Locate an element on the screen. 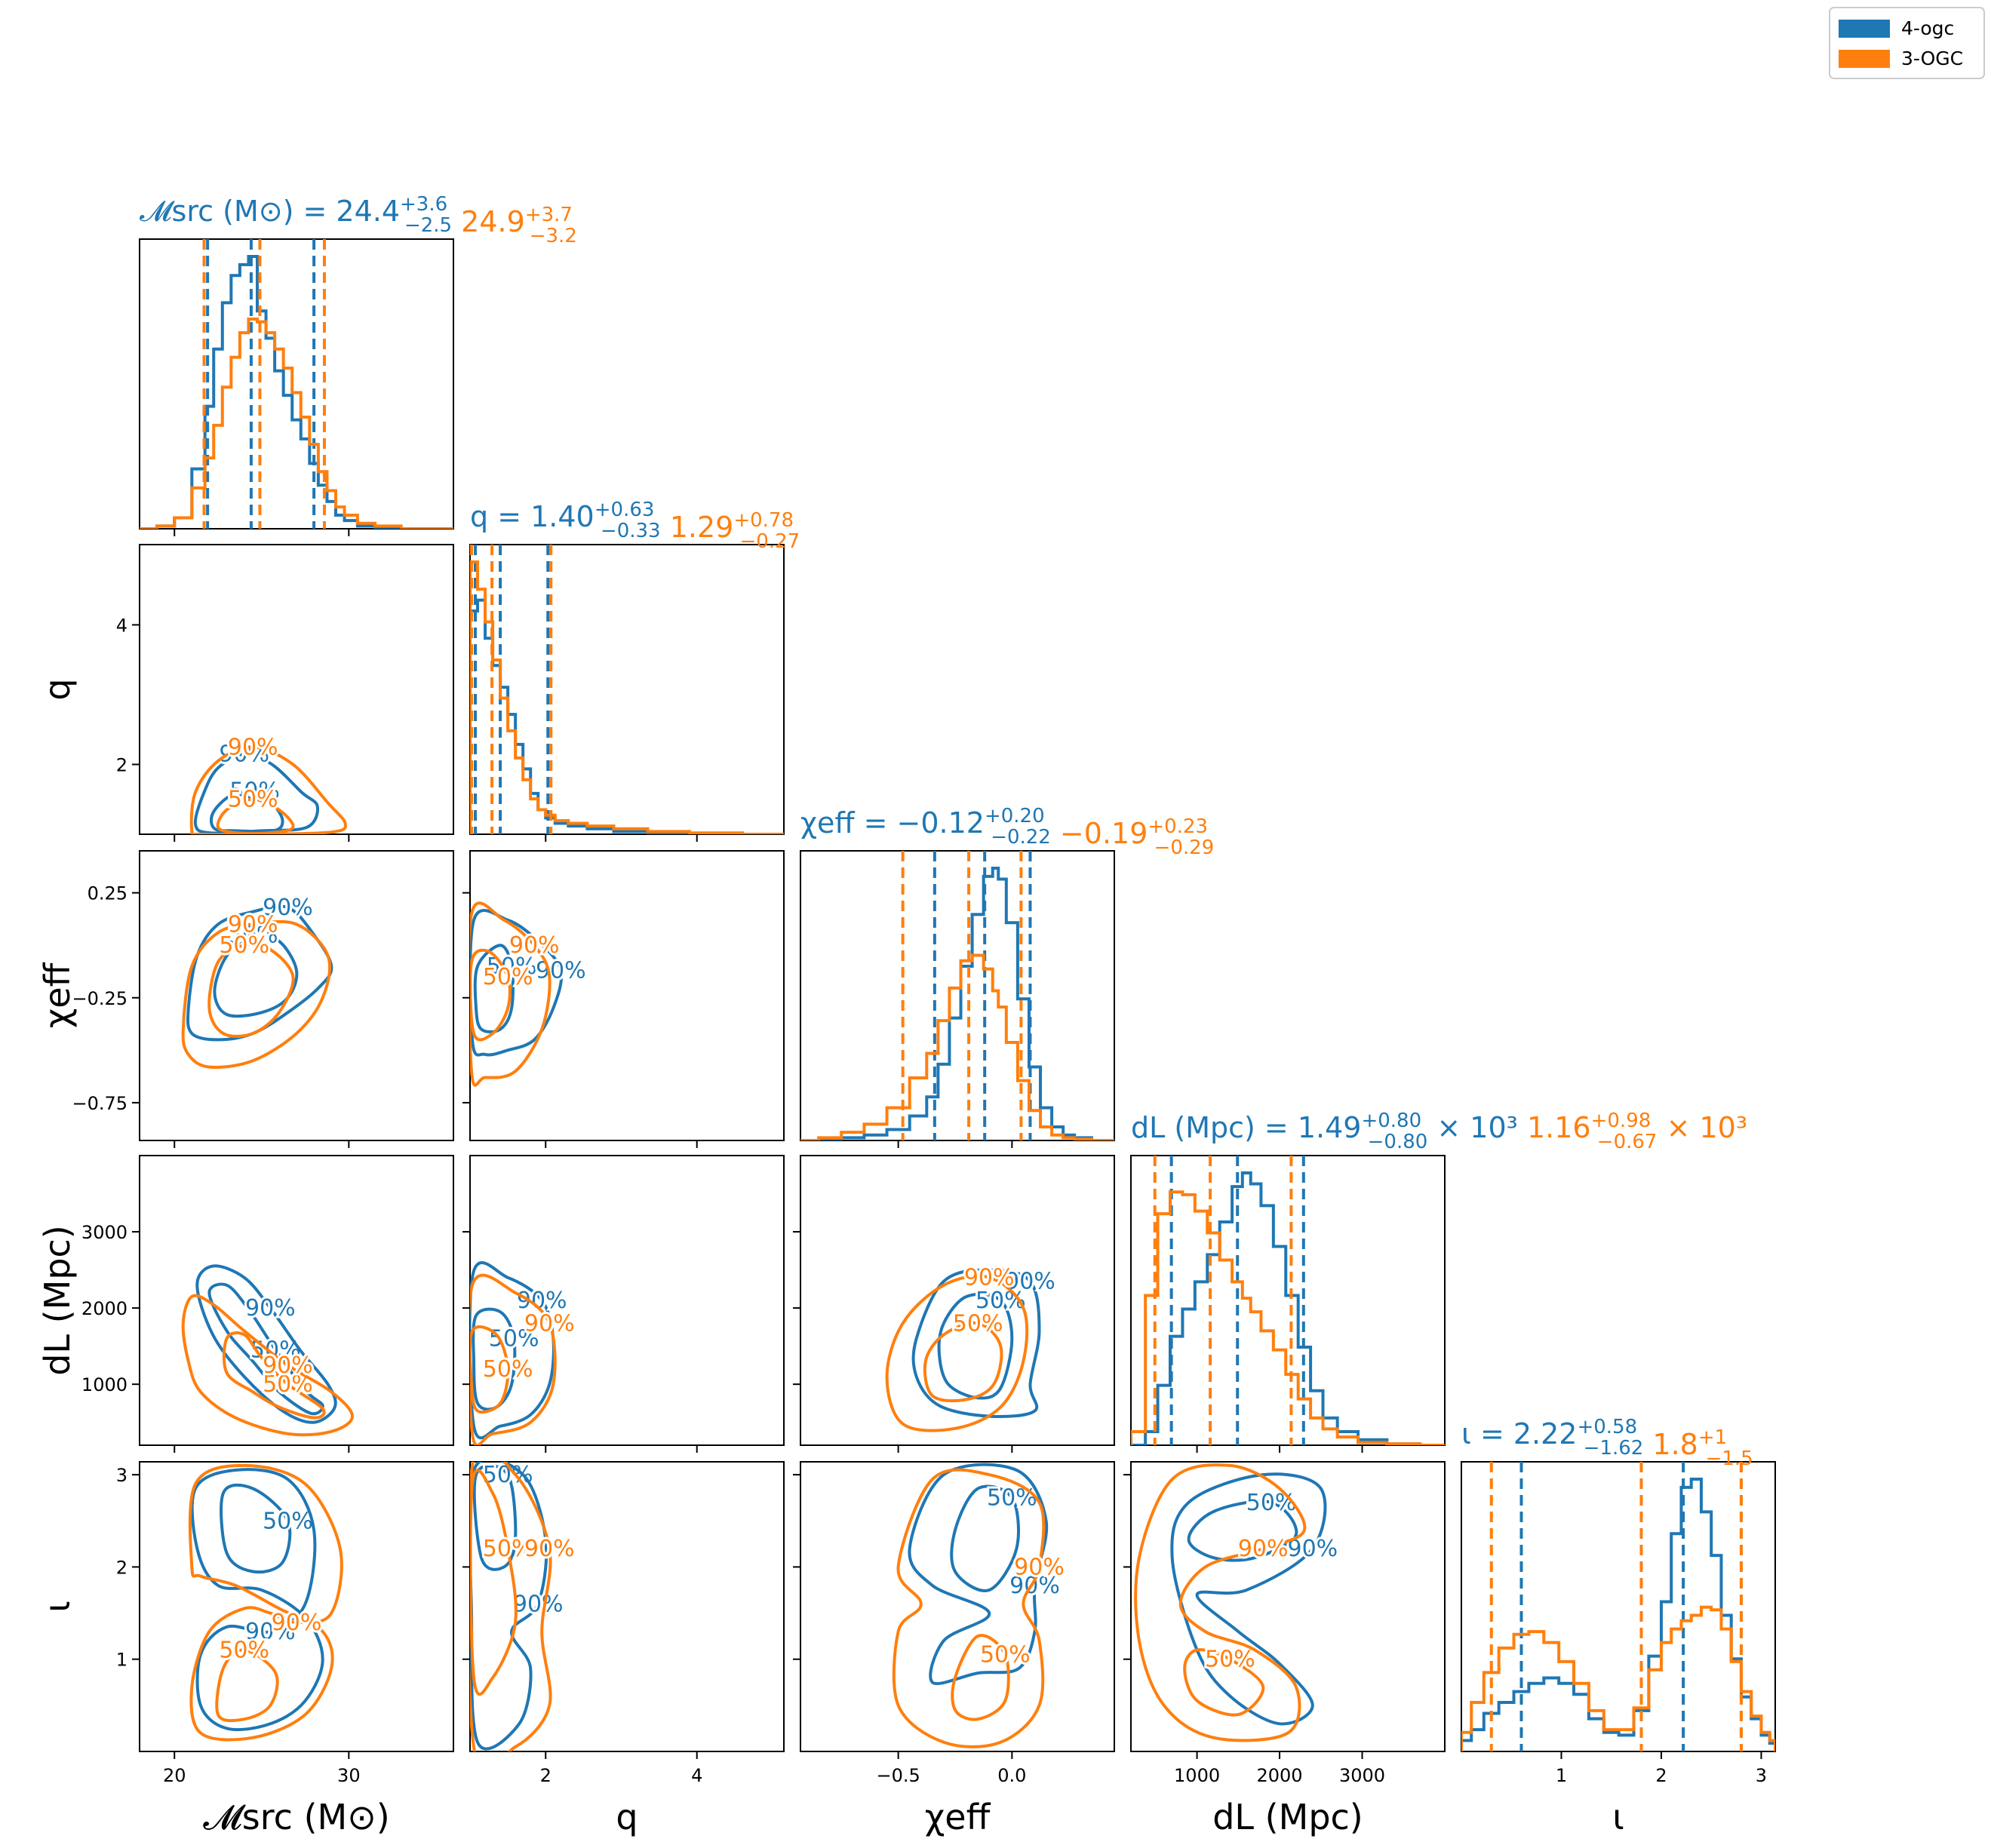  panel-distance-mchirp: 50%90%50%90% 1000 2000 3000 is located at coordinates (267, 1304).